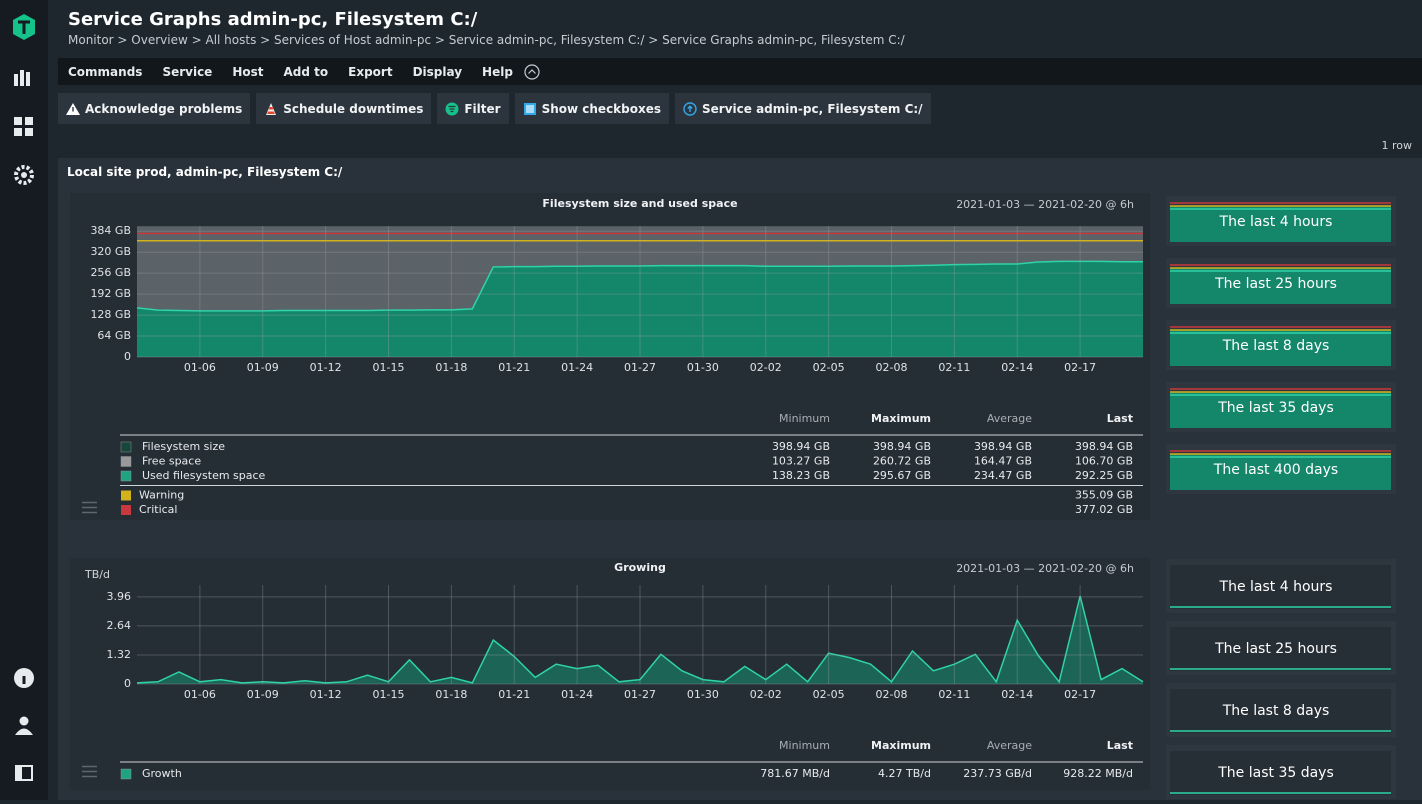 The image size is (1422, 804). What do you see at coordinates (901, 418) in the screenshot?
I see `legend-column: Maximum` at bounding box center [901, 418].